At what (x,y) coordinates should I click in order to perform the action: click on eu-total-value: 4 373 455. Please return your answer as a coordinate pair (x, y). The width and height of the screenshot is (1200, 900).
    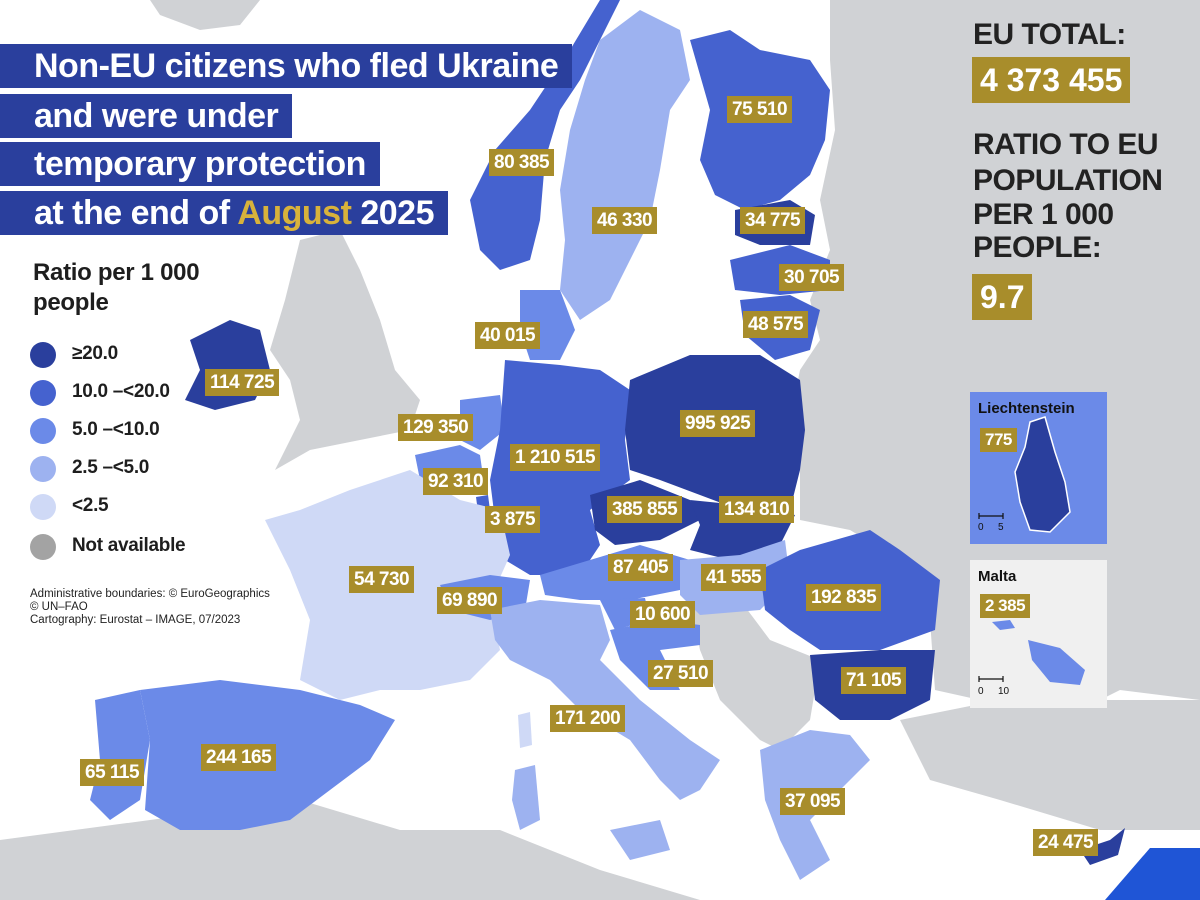
    Looking at the image, I should click on (1051, 80).